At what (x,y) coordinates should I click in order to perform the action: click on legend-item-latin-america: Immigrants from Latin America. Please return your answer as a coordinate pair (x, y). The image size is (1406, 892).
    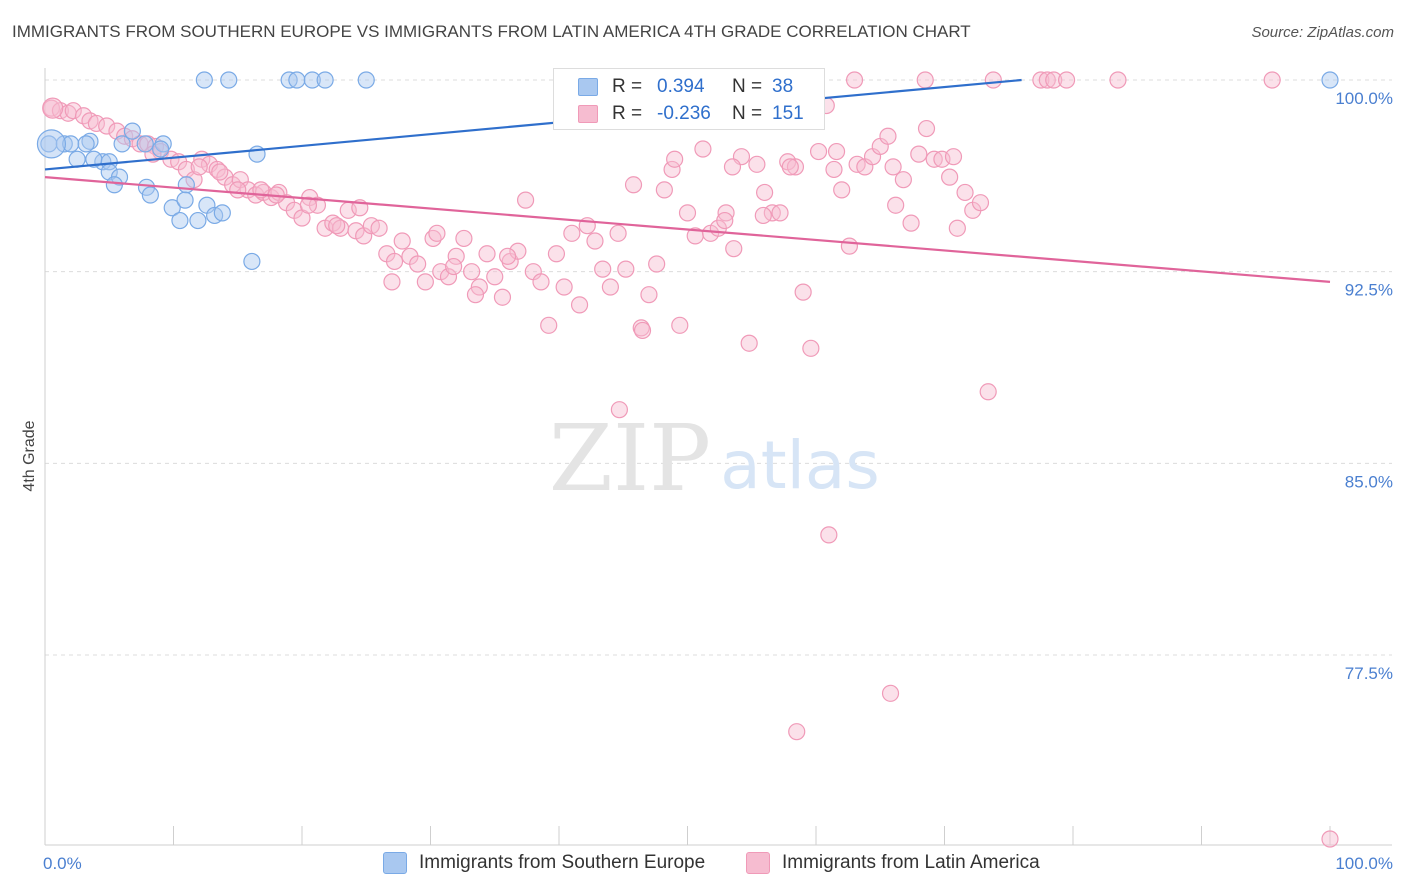
    Looking at the image, I should click on (893, 863).